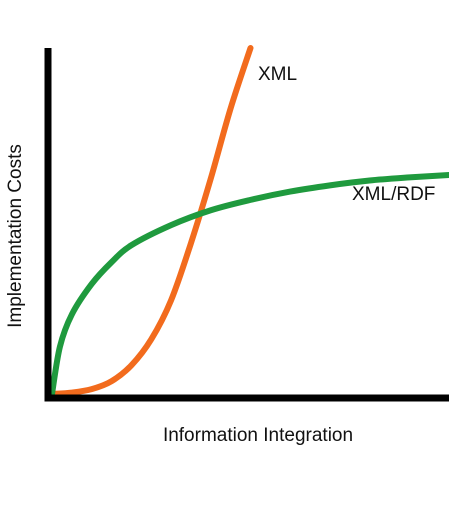 This screenshot has height=507, width=449. Describe the element at coordinates (15, 236) in the screenshot. I see `y-axis-label: Implementation Costs` at that location.